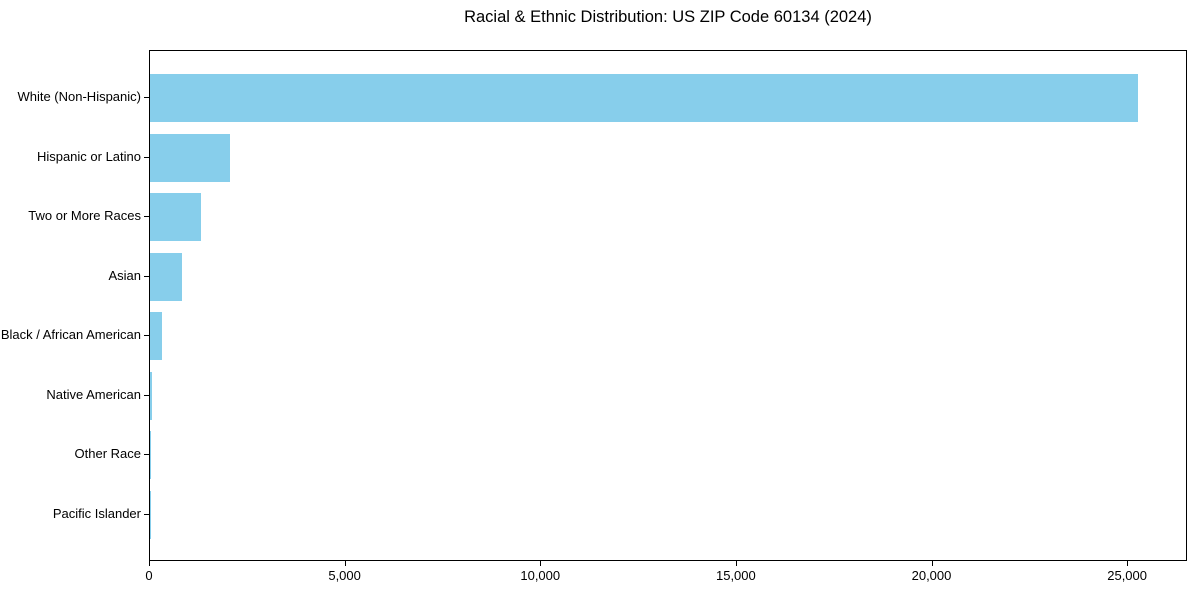 The height and width of the screenshot is (600, 1200). Describe the element at coordinates (70, 335) in the screenshot. I see `y-tick-label: Black / African American` at that location.